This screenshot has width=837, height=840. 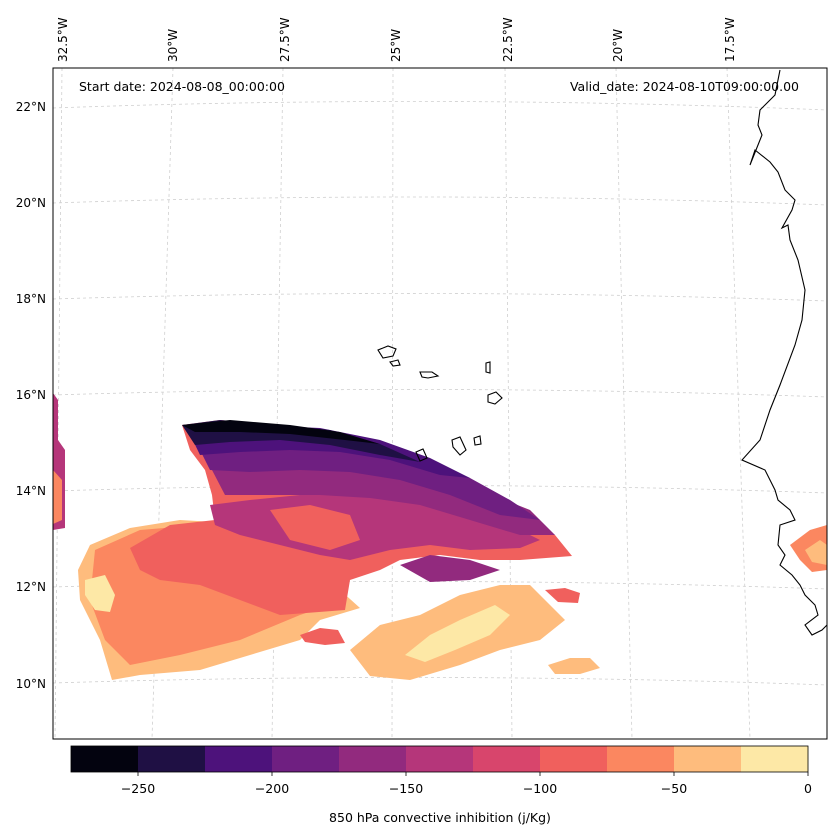 What do you see at coordinates (574, 666) in the screenshot?
I see `cin-east-islet` at bounding box center [574, 666].